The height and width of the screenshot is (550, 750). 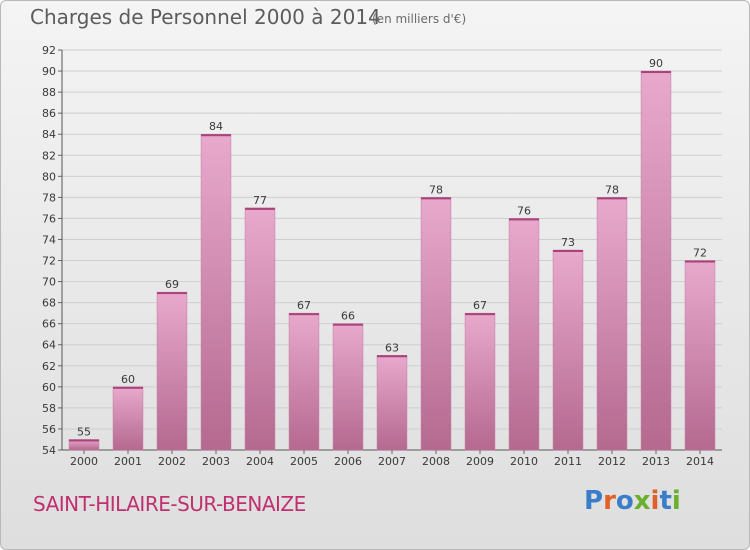 I want to click on x-tick-label: 2002, so click(x=172, y=461).